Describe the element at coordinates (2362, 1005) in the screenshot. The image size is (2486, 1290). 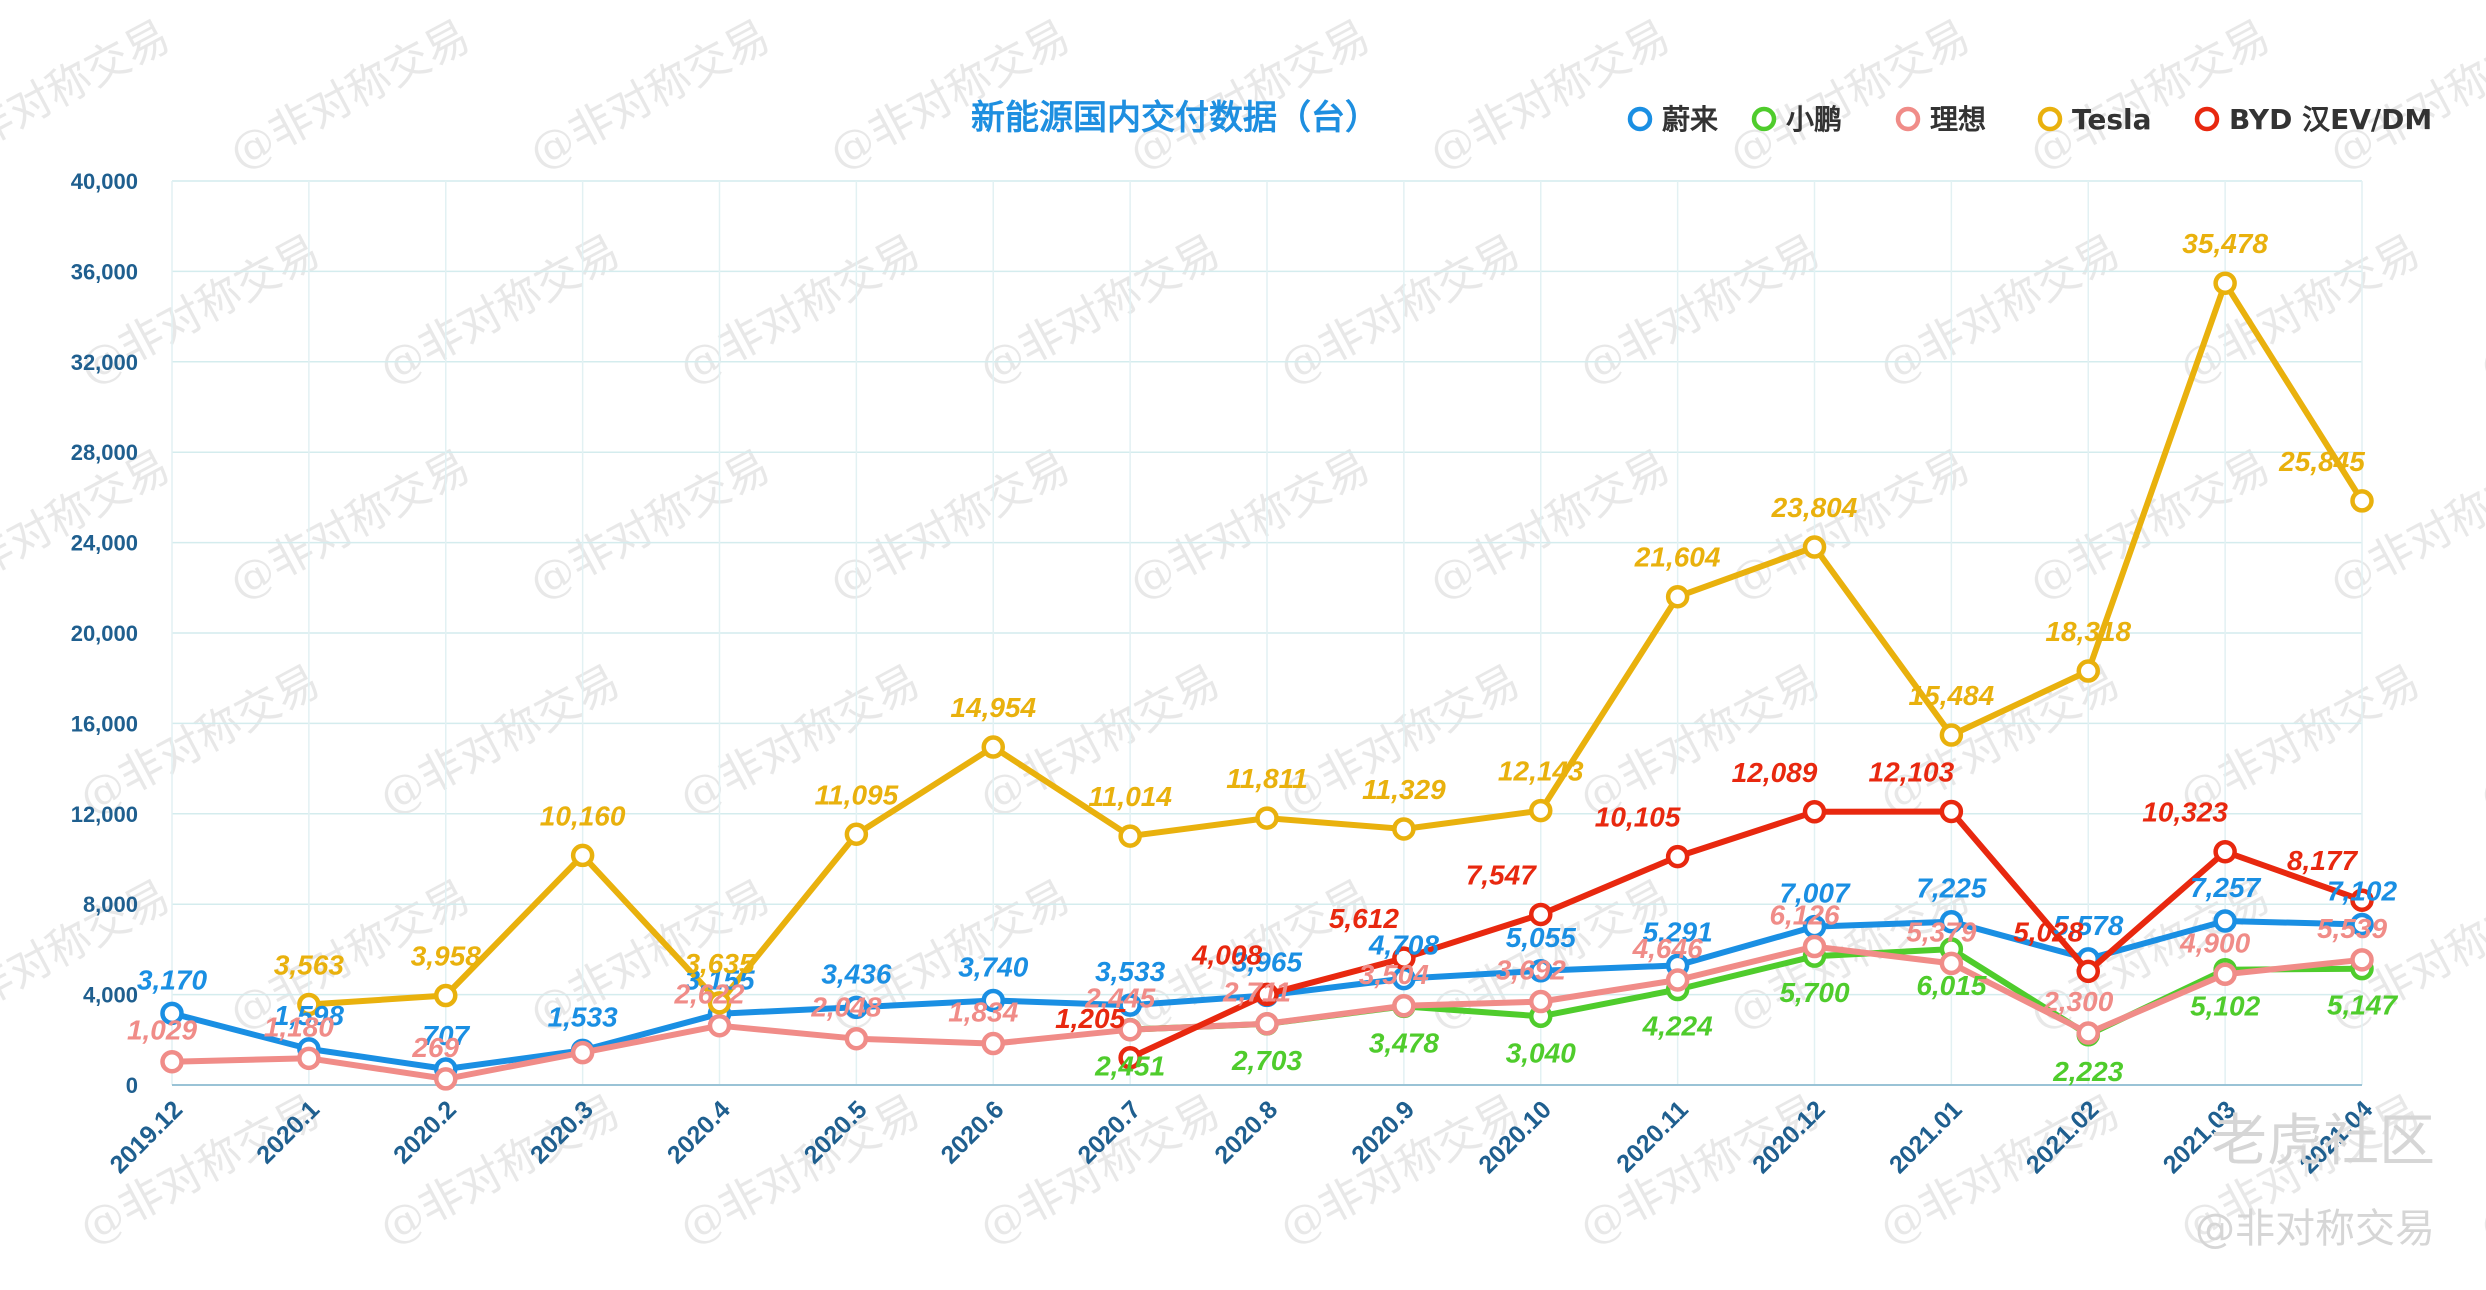
I see `data-label: 5,147` at that location.